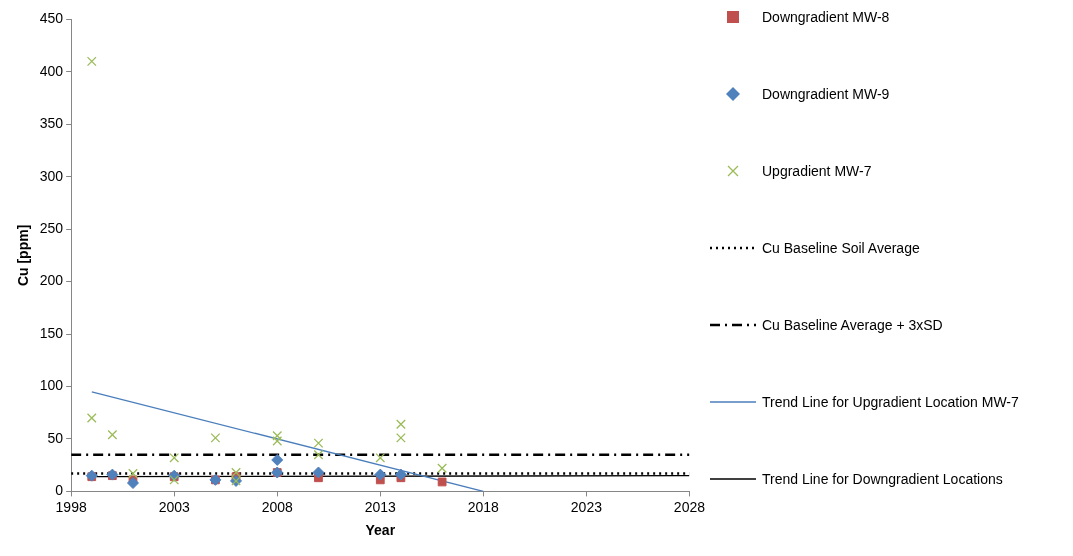 This screenshot has height=556, width=1073. What do you see at coordinates (23, 255) in the screenshot?
I see `y-axis-title: Cu [ppm]` at bounding box center [23, 255].